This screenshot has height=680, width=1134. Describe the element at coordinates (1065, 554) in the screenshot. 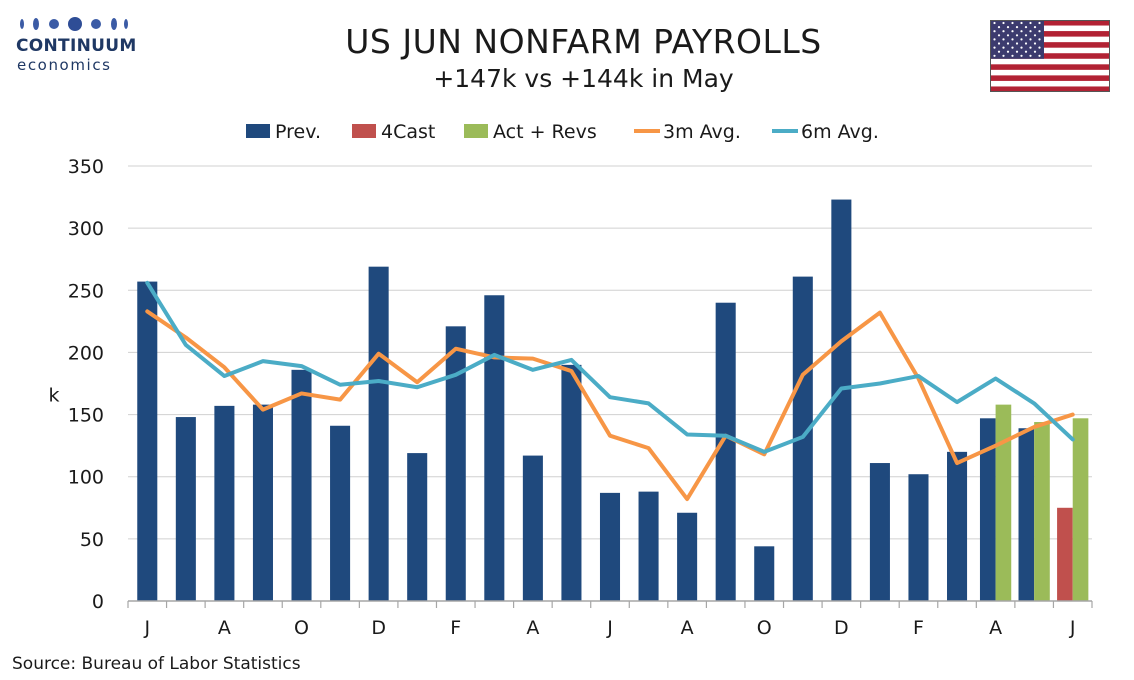

I see `bar-4cast` at that location.